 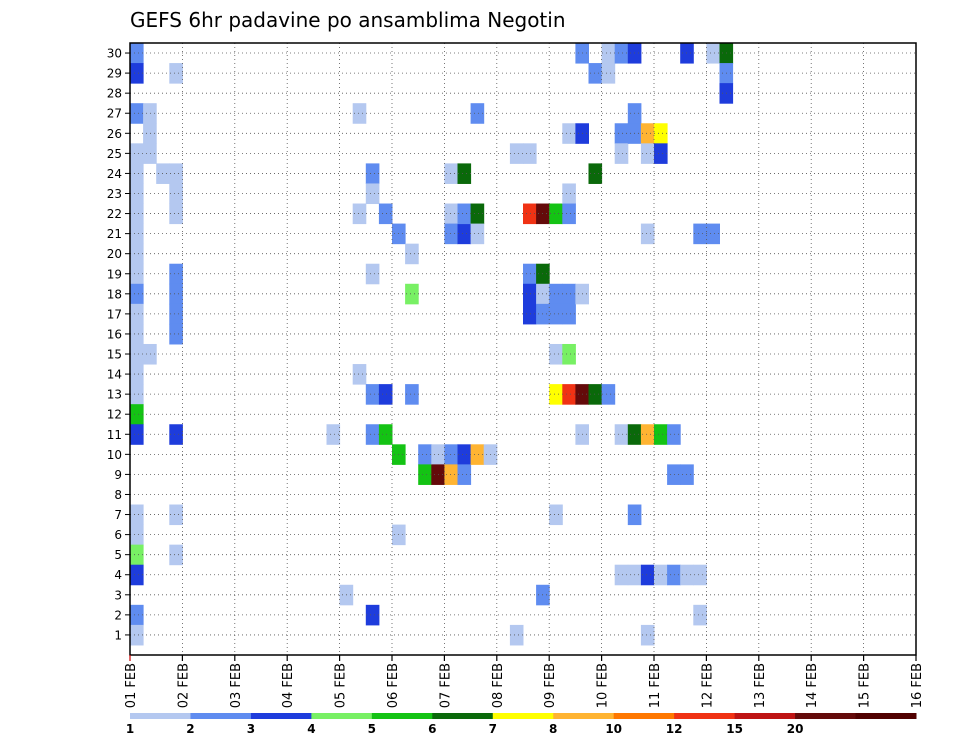 What do you see at coordinates (236, 685) in the screenshot?
I see `x-tick-label: 03 FEB` at bounding box center [236, 685].